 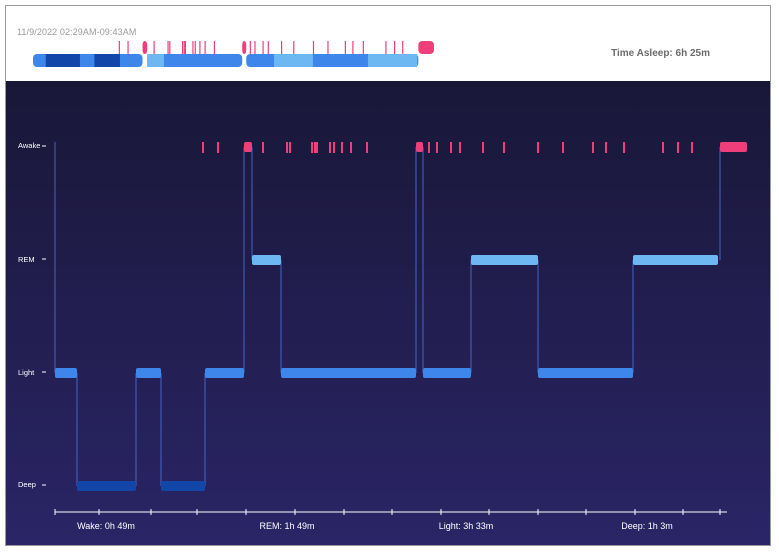 I want to click on time-asleep: Time Asleep: 6h 25m, so click(x=660, y=53).